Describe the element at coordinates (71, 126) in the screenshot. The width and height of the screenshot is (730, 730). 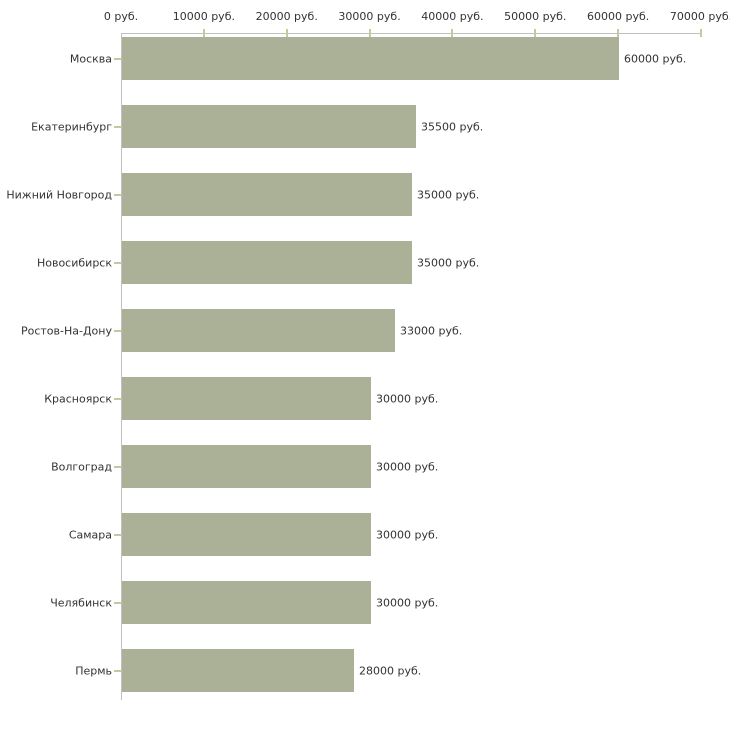
I see `category-label: Екатеринбург` at that location.